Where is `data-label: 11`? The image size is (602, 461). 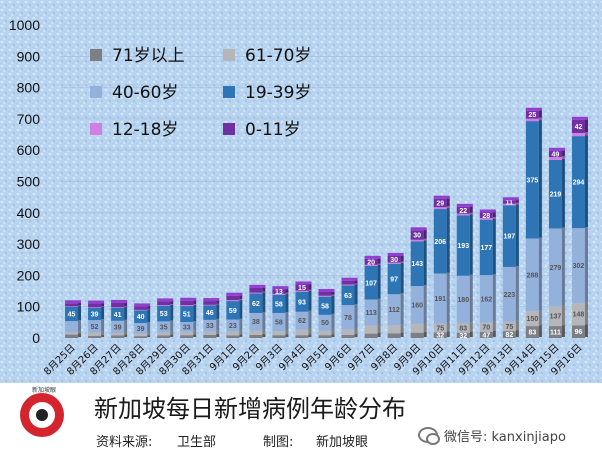 data-label: 11 is located at coordinates (510, 203).